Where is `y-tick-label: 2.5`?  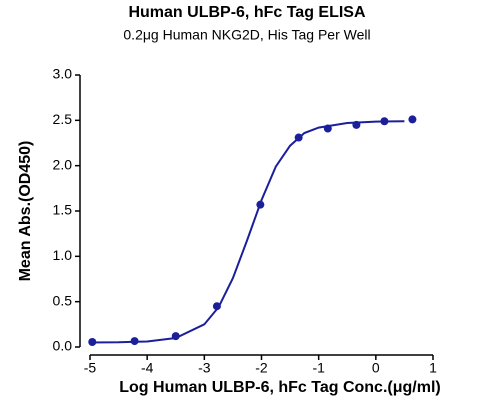 y-tick-label: 2.5 is located at coordinates (63, 119).